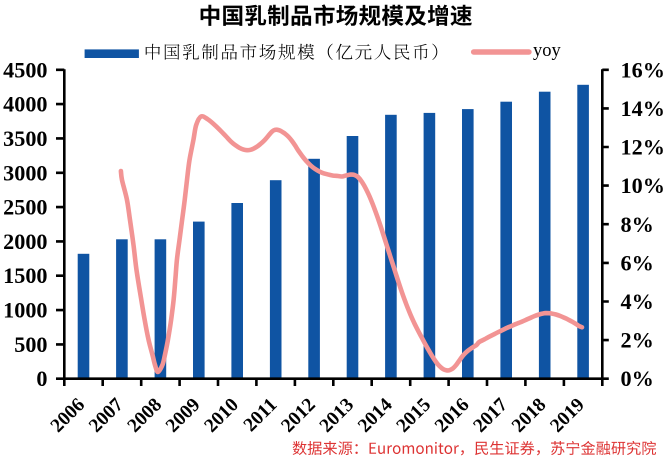 The height and width of the screenshot is (461, 664). What do you see at coordinates (25, 172) in the screenshot?
I see `svg-text: 3000` at bounding box center [25, 172].